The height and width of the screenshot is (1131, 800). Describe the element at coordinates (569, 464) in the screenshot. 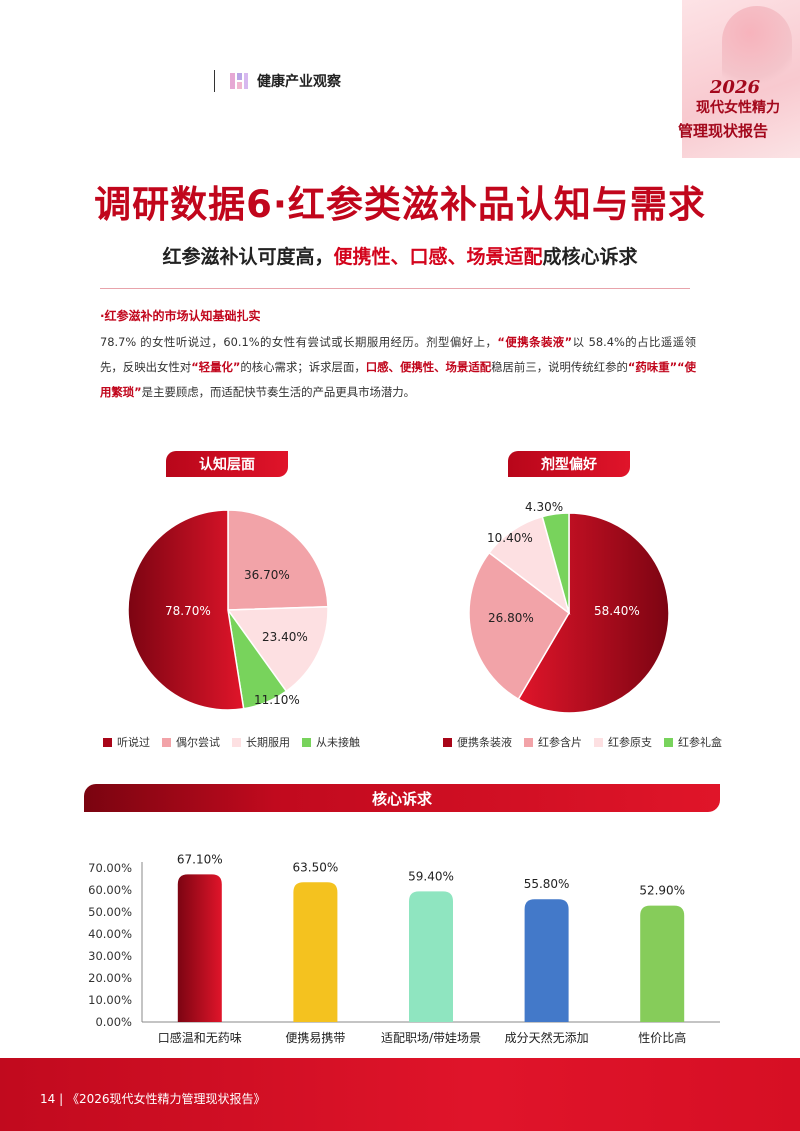

I see `chart2-title: 剂型偏好` at that location.